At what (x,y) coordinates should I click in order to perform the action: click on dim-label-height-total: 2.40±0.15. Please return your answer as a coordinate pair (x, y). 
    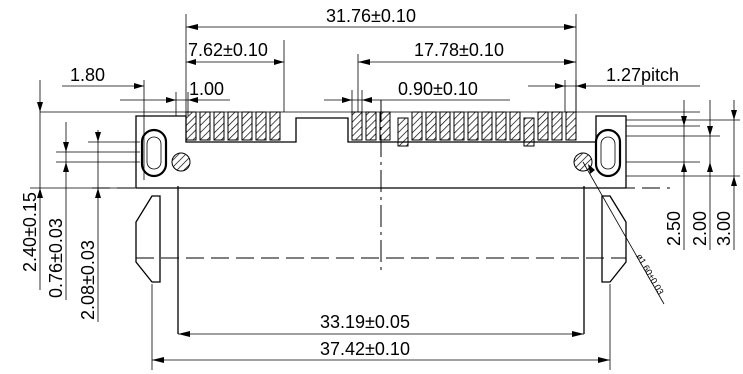
    Looking at the image, I should click on (30, 232).